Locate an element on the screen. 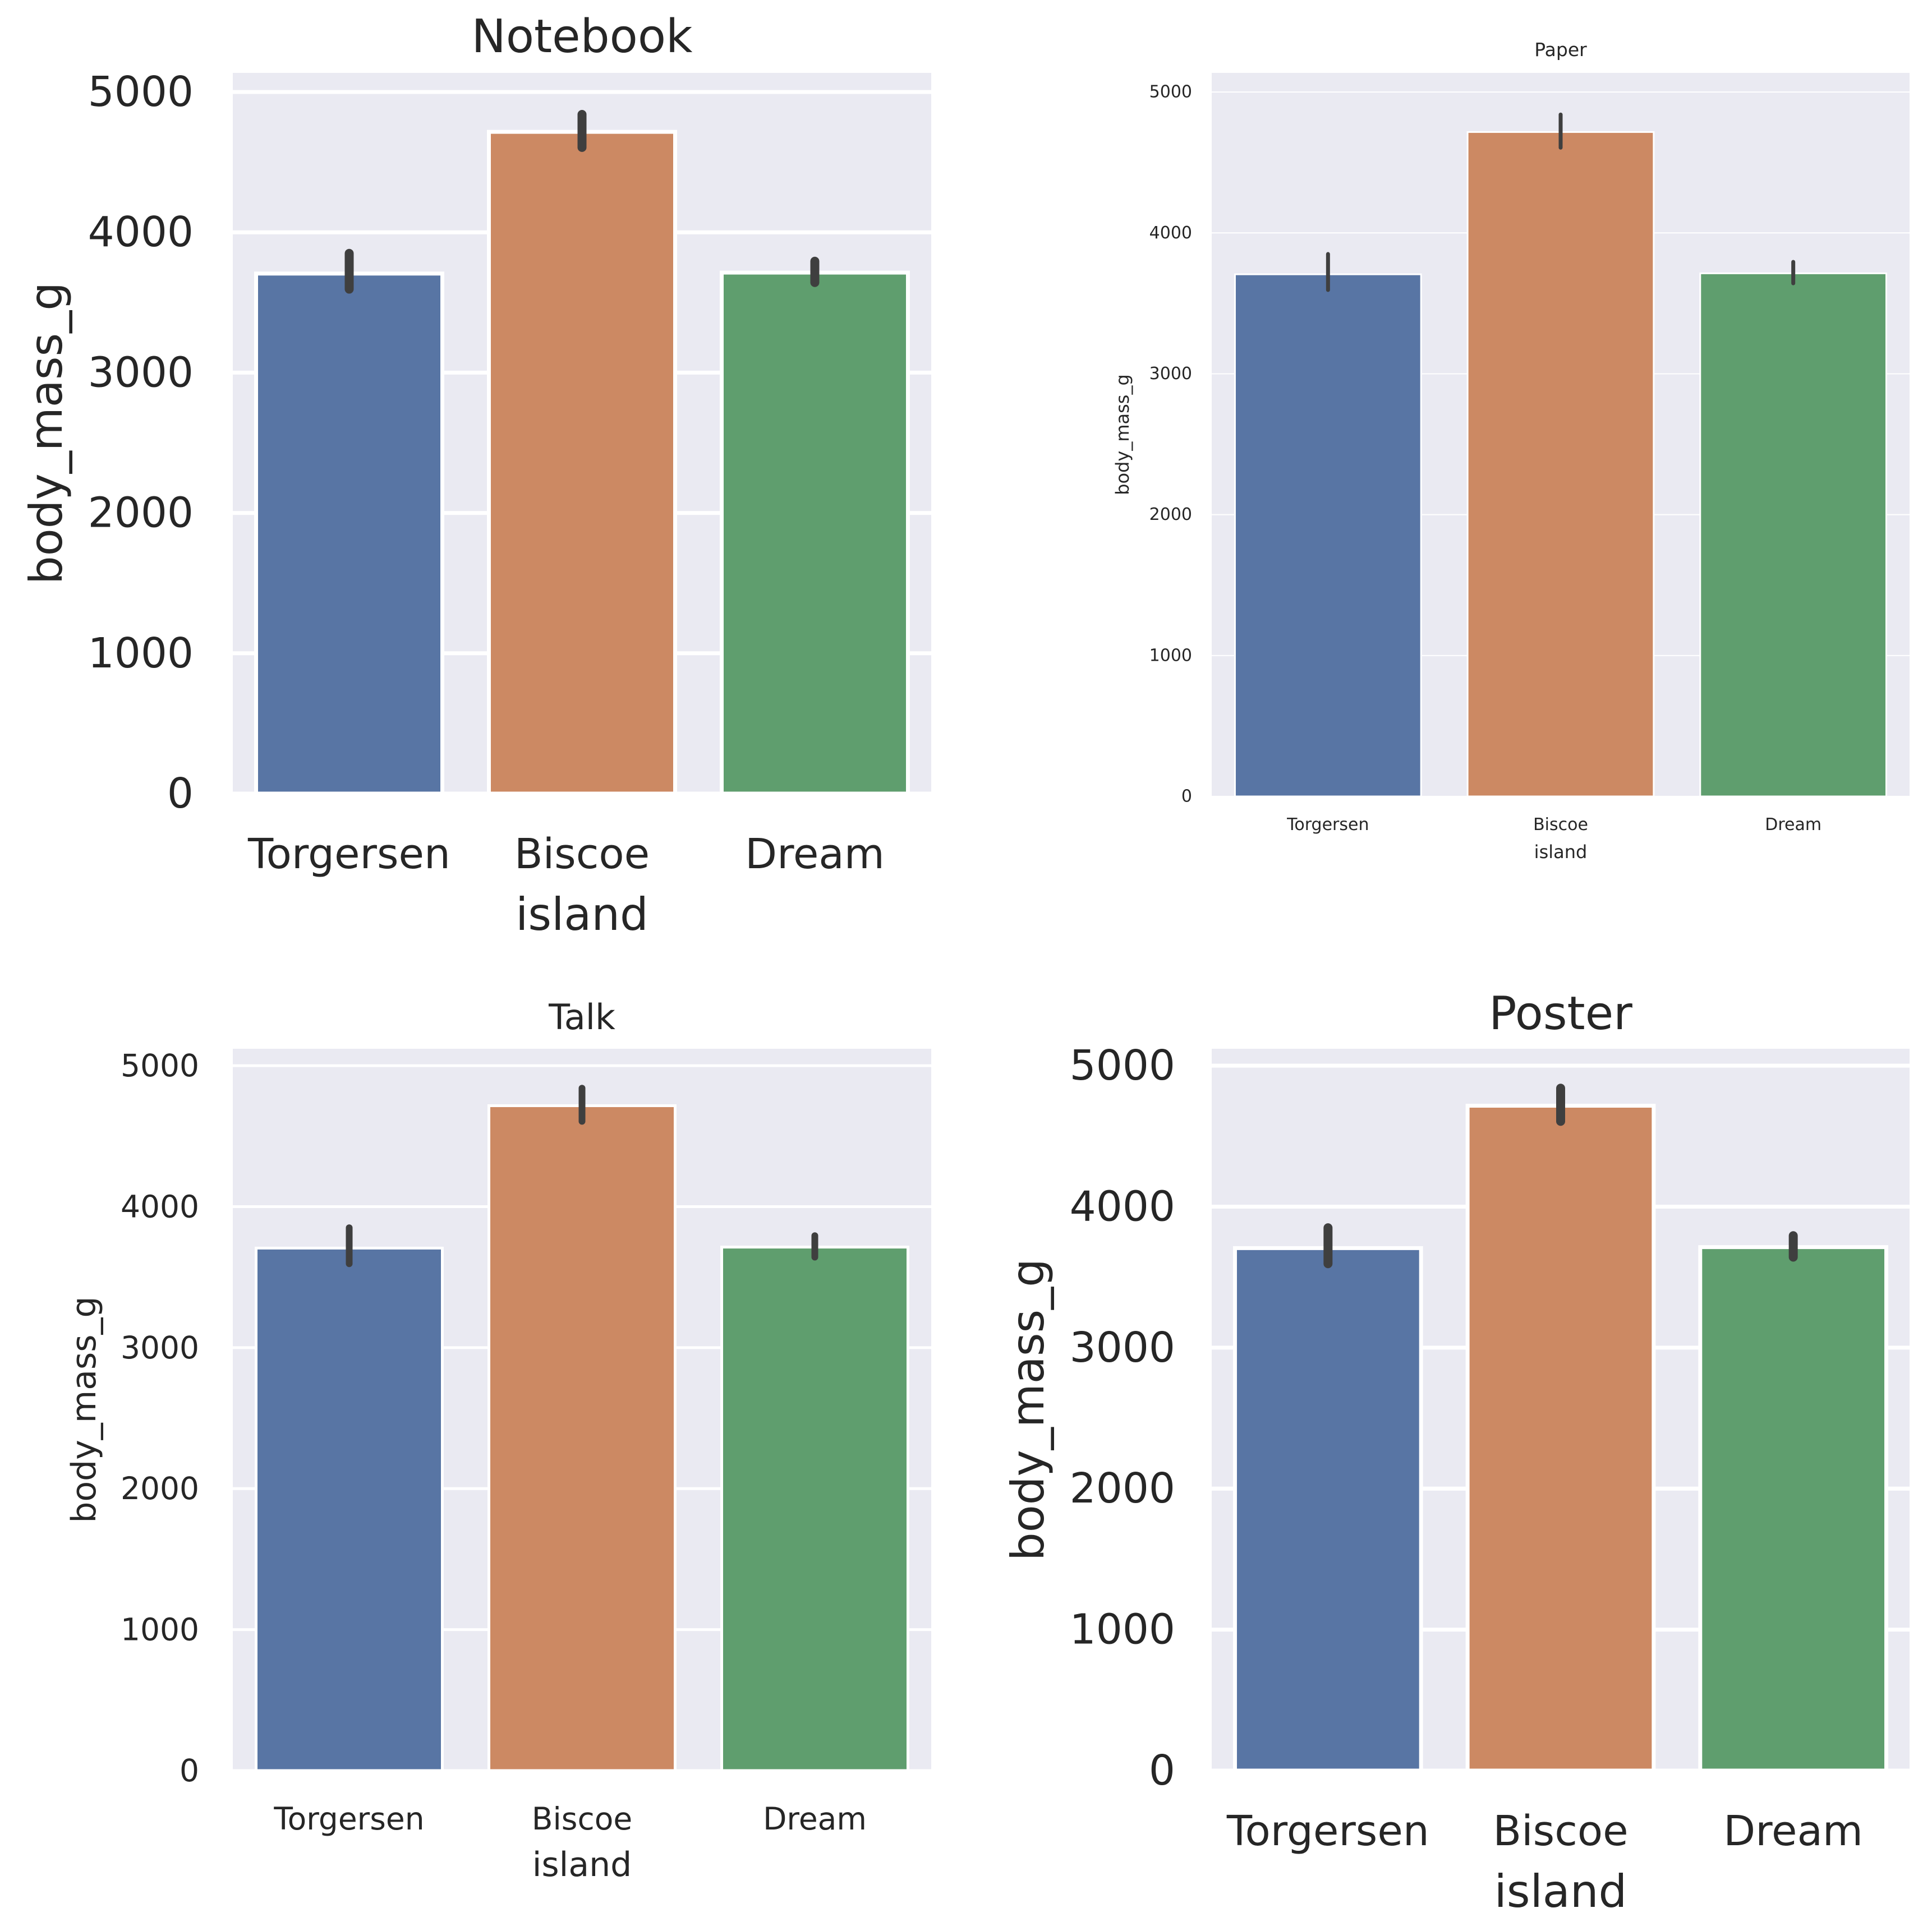 The image size is (1932, 1931). chart-title: Poster is located at coordinates (1561, 1014).